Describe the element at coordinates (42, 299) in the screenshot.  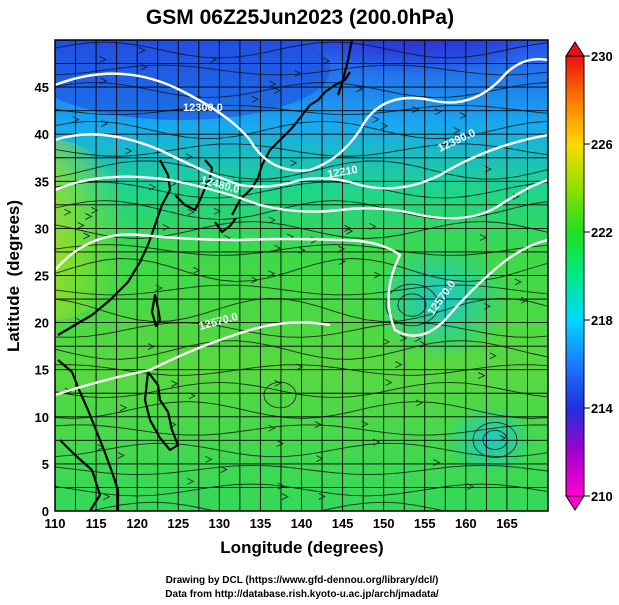
I see `y-tick-labels: 0 5 10 15 20 25 30 35 40 45` at that location.